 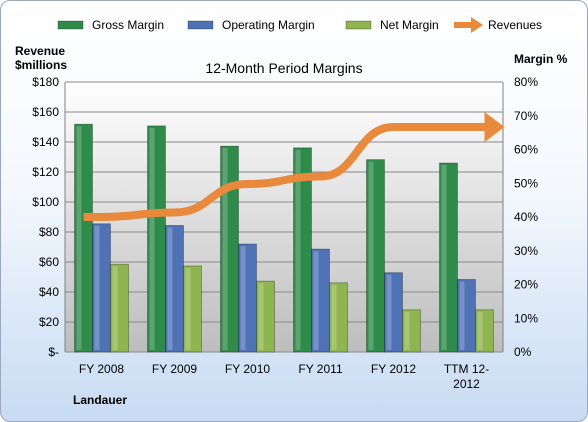 I want to click on left-axis-title-line1: Revenue, so click(x=40, y=51).